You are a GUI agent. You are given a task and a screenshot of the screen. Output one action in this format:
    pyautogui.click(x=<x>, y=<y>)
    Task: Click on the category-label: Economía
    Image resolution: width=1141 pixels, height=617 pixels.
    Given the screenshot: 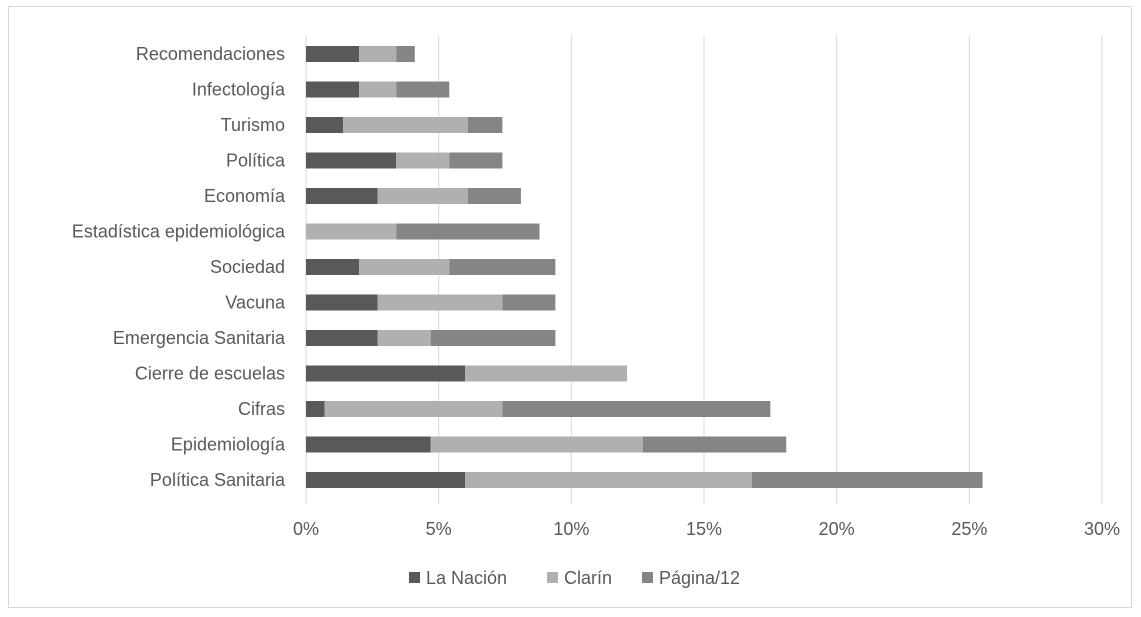 What is the action you would take?
    pyautogui.click(x=245, y=196)
    